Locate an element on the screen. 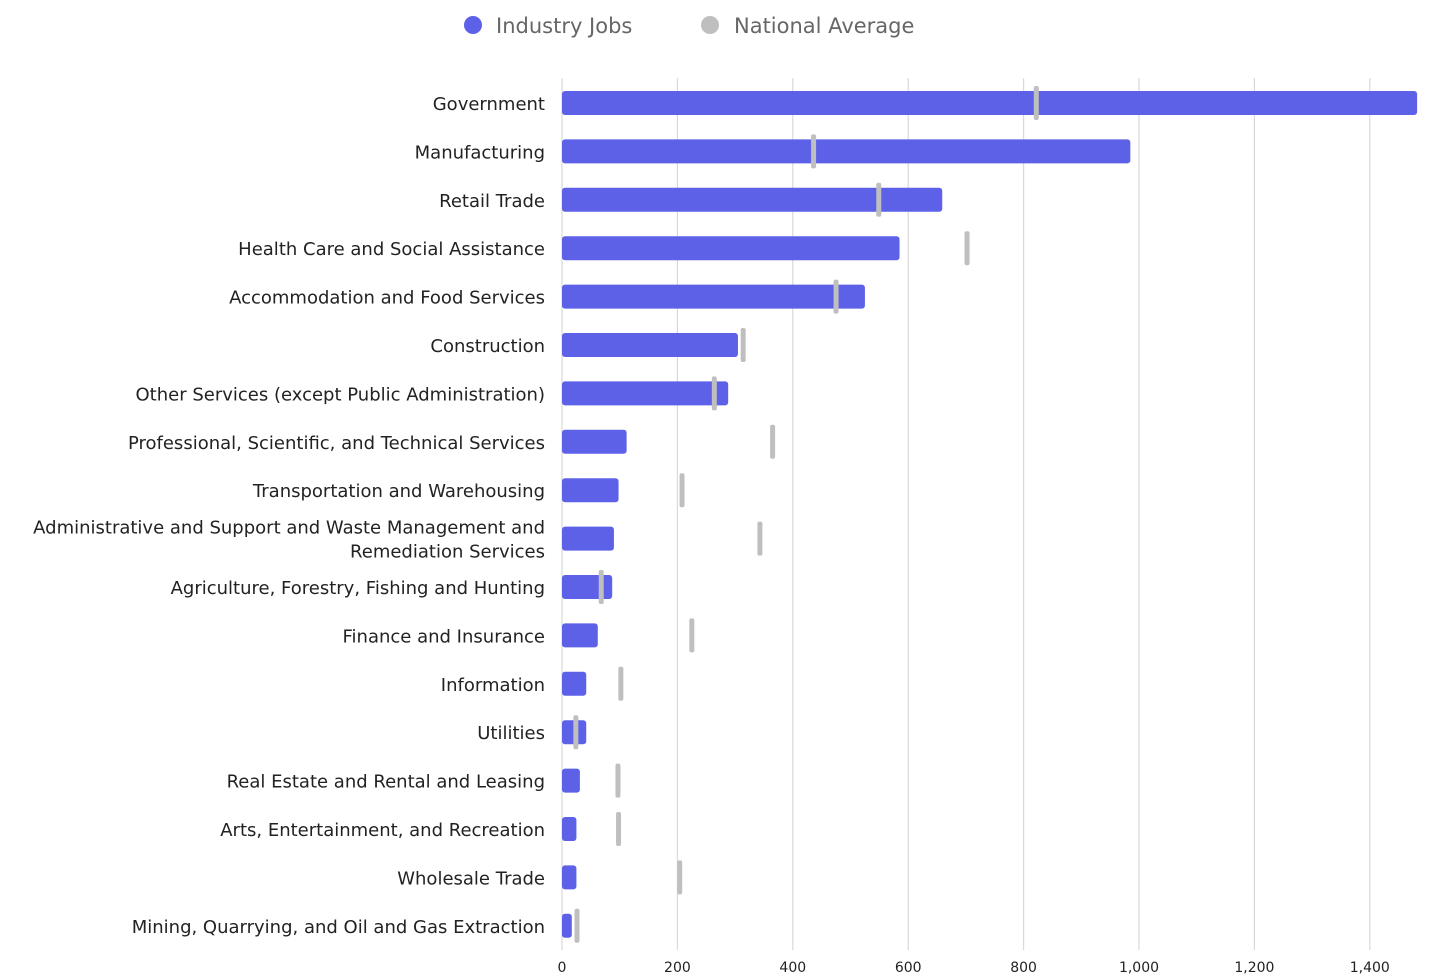  category-label: Real Estate and Rental and Leasing is located at coordinates (386, 782).